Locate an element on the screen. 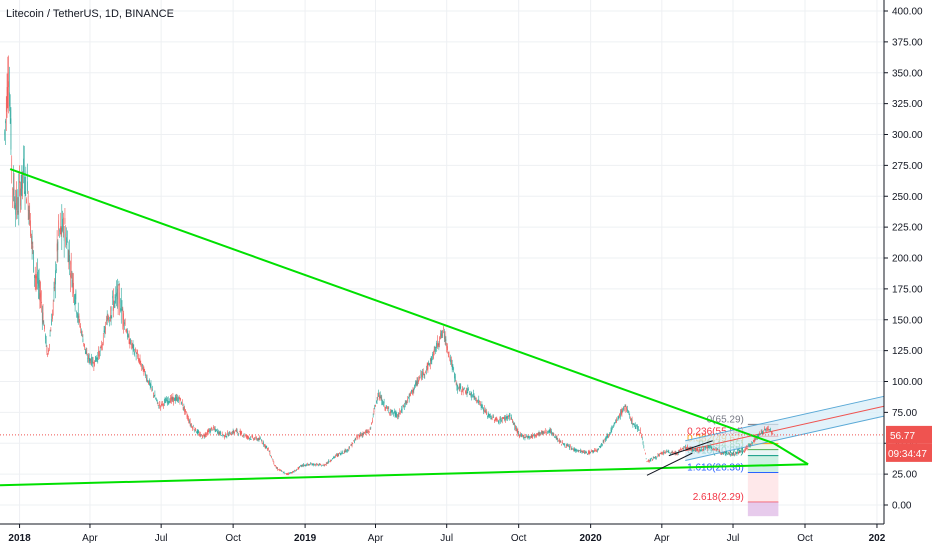 The image size is (932, 550). regression-channel is located at coordinates (785, 428).